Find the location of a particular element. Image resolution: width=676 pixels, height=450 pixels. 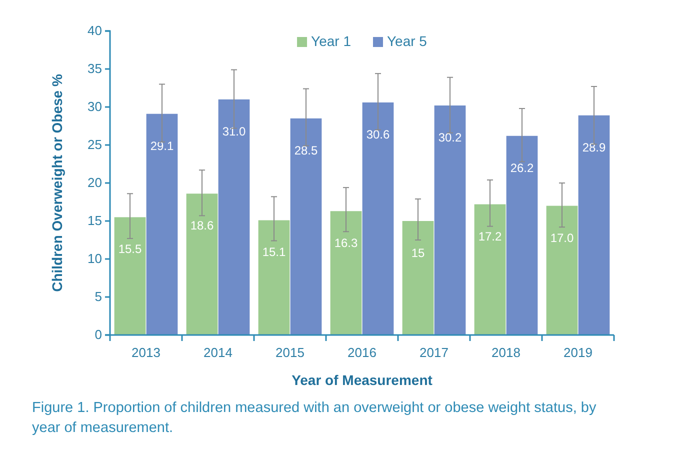

caption: Figure 1. Proportion of children measured with an overweight or obese weight status, by year of measurement. is located at coordinates (314, 418).